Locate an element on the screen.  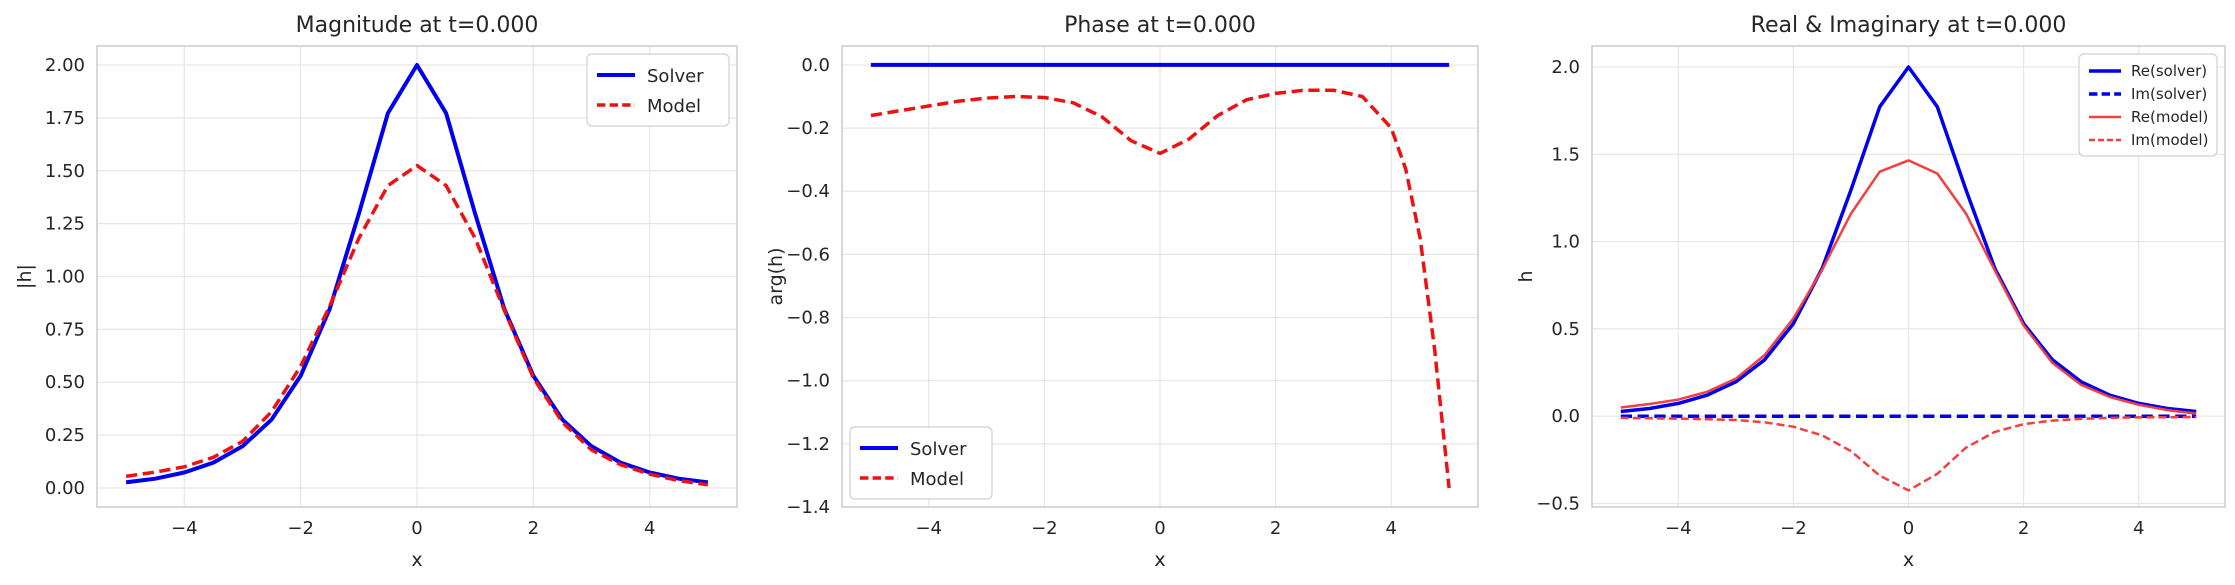
chart-title: Magnitude at t=0.000 is located at coordinates (417, 25).